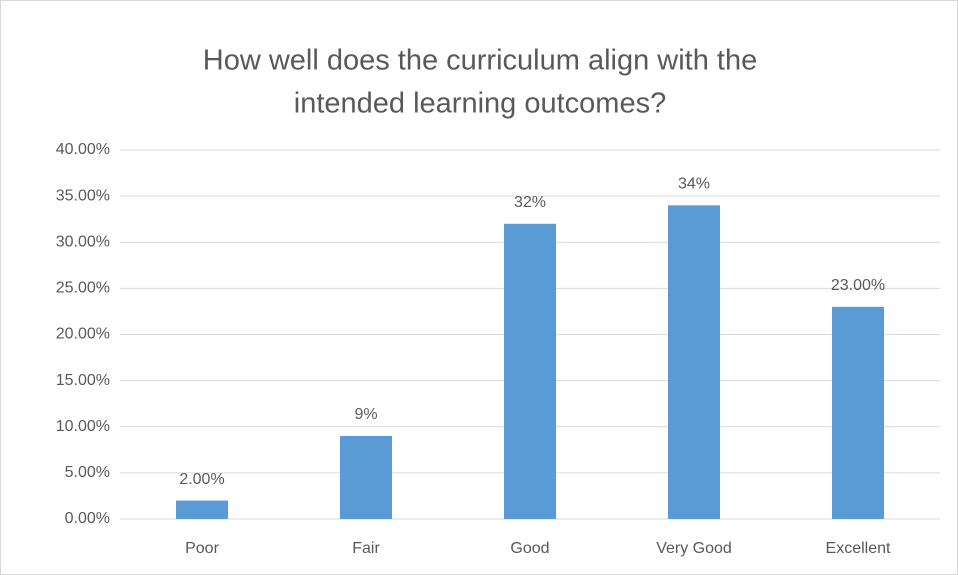 This screenshot has height=575, width=958. Describe the element at coordinates (87, 518) in the screenshot. I see `y-tick-label: 0.00%` at that location.